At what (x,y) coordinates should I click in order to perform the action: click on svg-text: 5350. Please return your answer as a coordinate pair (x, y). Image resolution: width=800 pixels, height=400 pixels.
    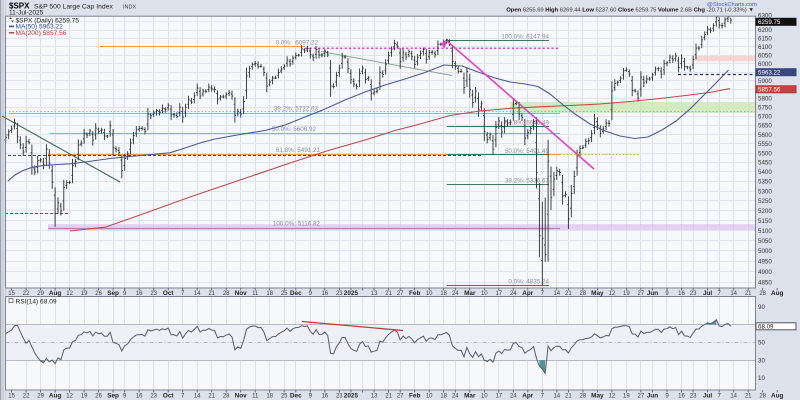
    Looking at the image, I should click on (765, 182).